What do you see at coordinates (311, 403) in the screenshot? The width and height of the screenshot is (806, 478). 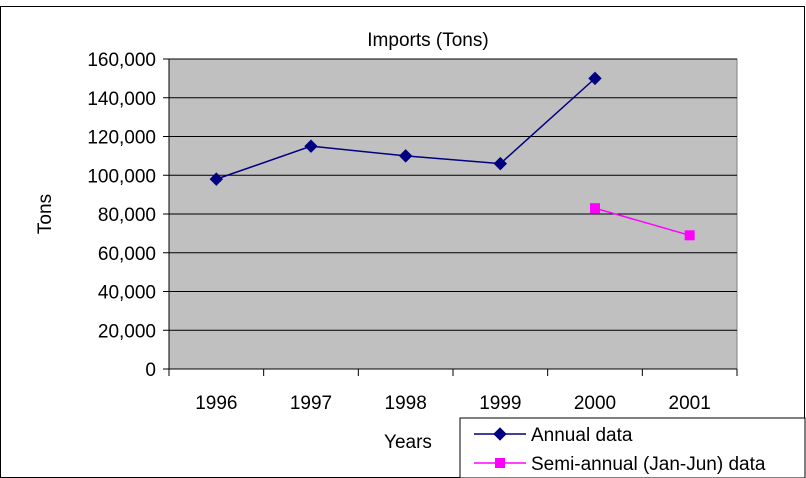 I see `x-tick-label: 1997` at bounding box center [311, 403].